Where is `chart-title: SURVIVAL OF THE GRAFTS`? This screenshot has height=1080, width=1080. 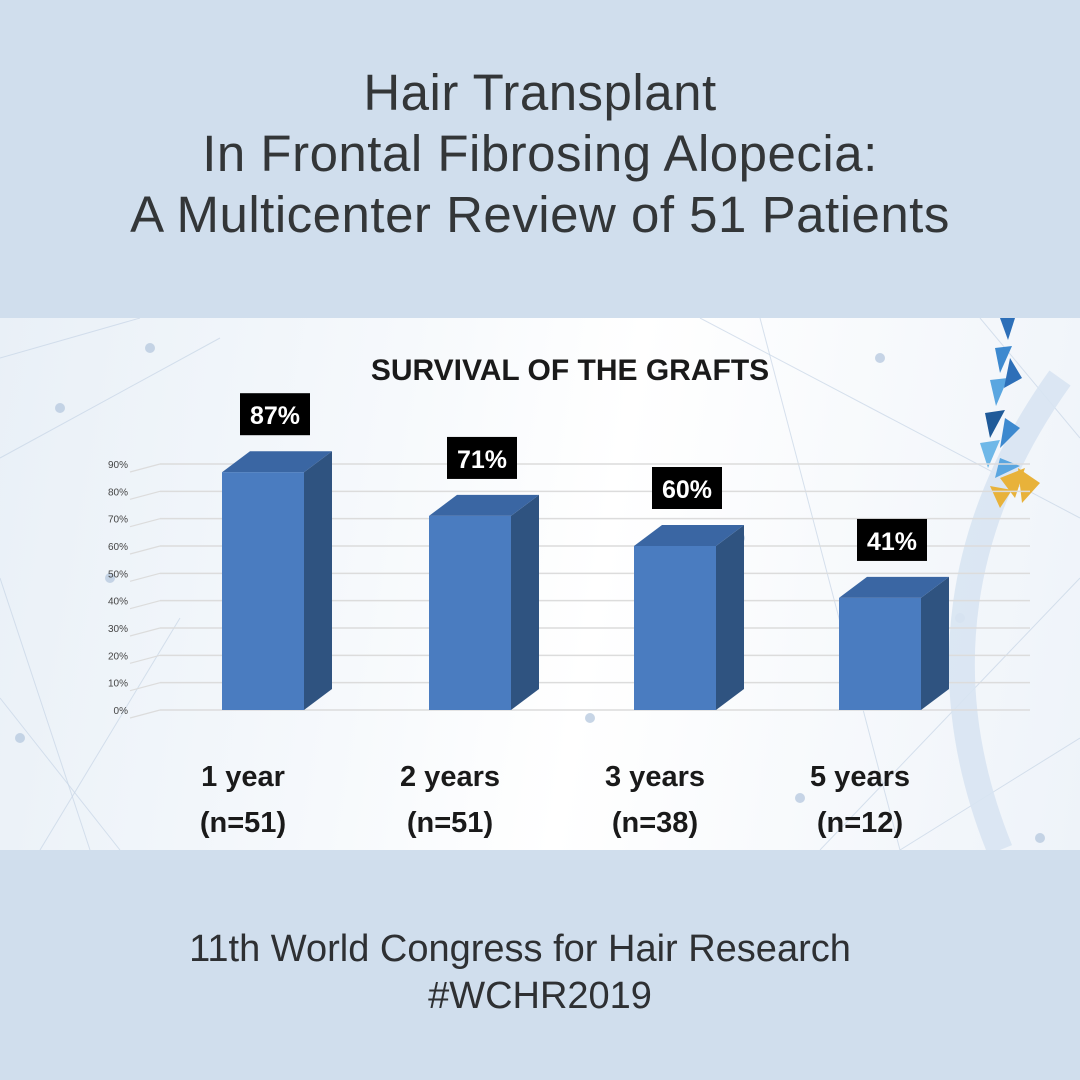 chart-title: SURVIVAL OF THE GRAFTS is located at coordinates (570, 370).